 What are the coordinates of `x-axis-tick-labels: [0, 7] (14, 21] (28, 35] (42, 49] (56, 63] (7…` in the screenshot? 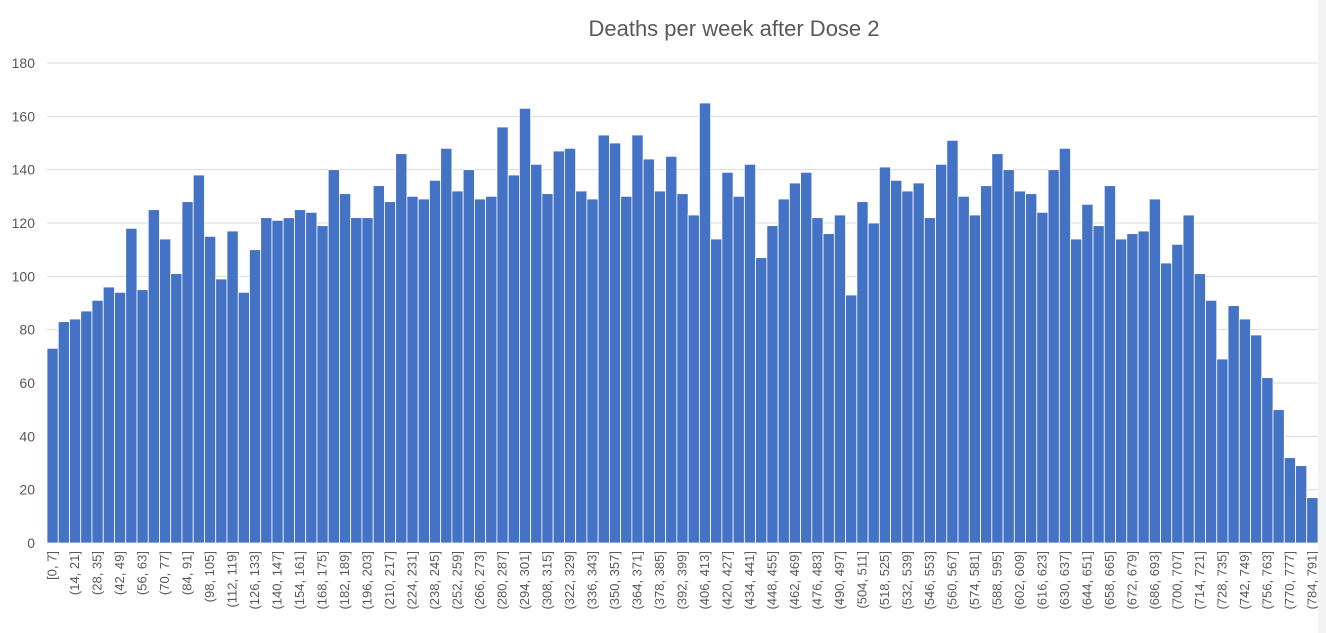 It's located at (681, 580).